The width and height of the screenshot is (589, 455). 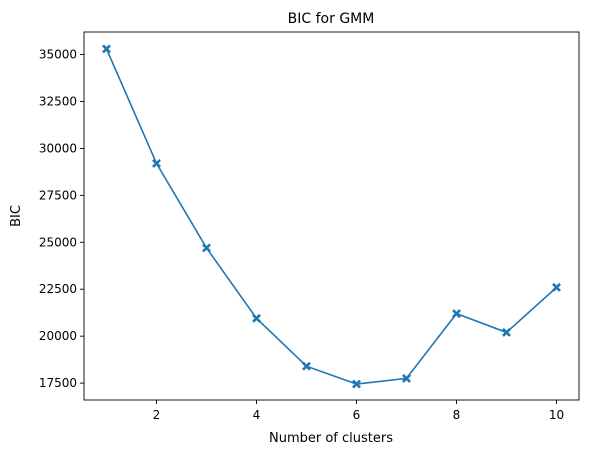 What do you see at coordinates (331, 19) in the screenshot?
I see `chart-title: BIC for GMM` at bounding box center [331, 19].